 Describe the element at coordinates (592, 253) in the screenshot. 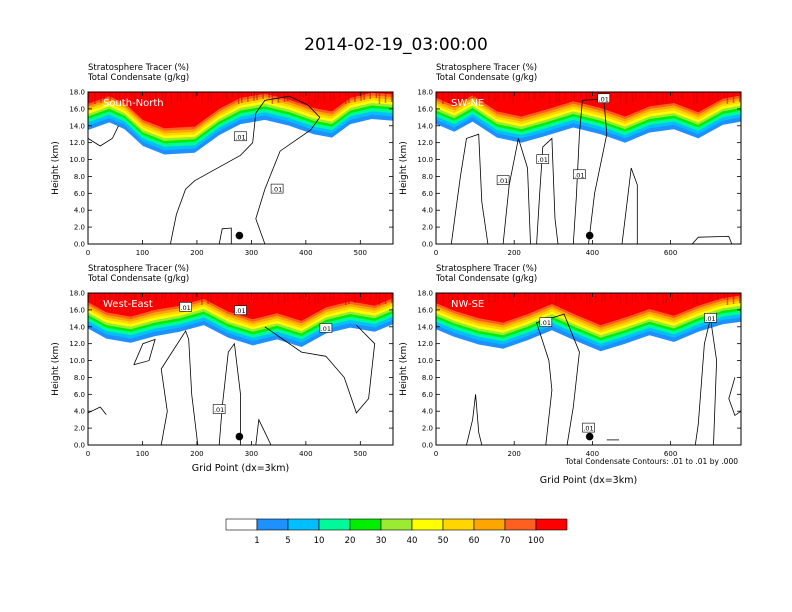

I see `x-tick-label: 400` at that location.